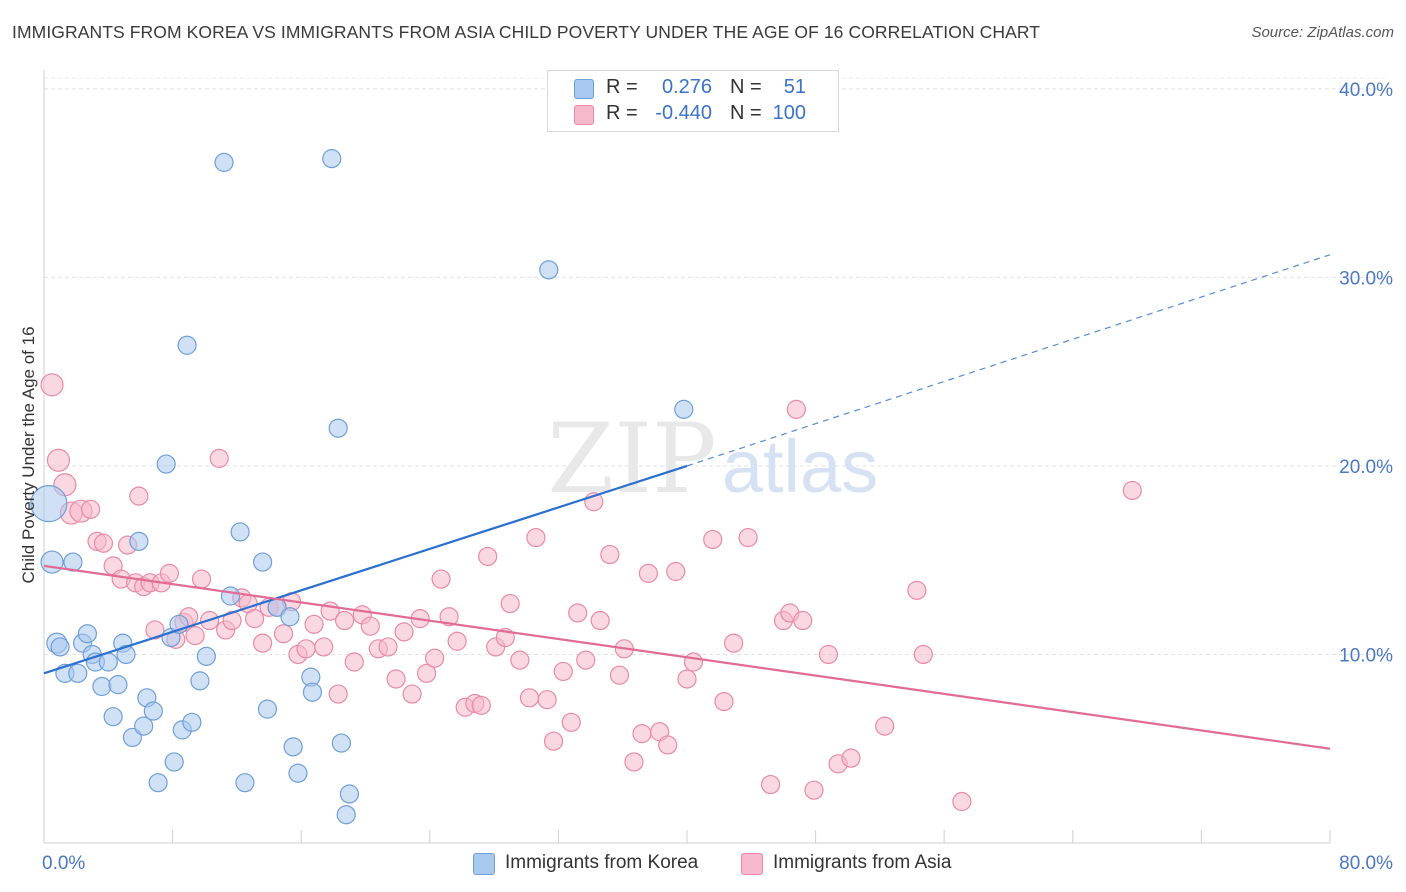 This screenshot has height=892, width=1406. Describe the element at coordinates (1366, 90) in the screenshot. I see `y-tick-label: 40.0%` at that location.